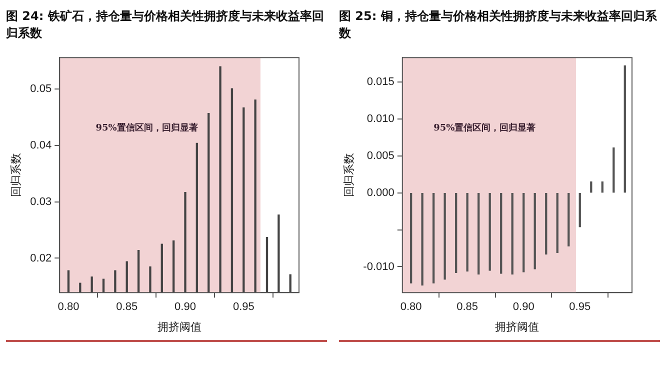 The height and width of the screenshot is (368, 666). Describe the element at coordinates (380, 156) in the screenshot. I see `y-tick-label: 0.005` at that location.